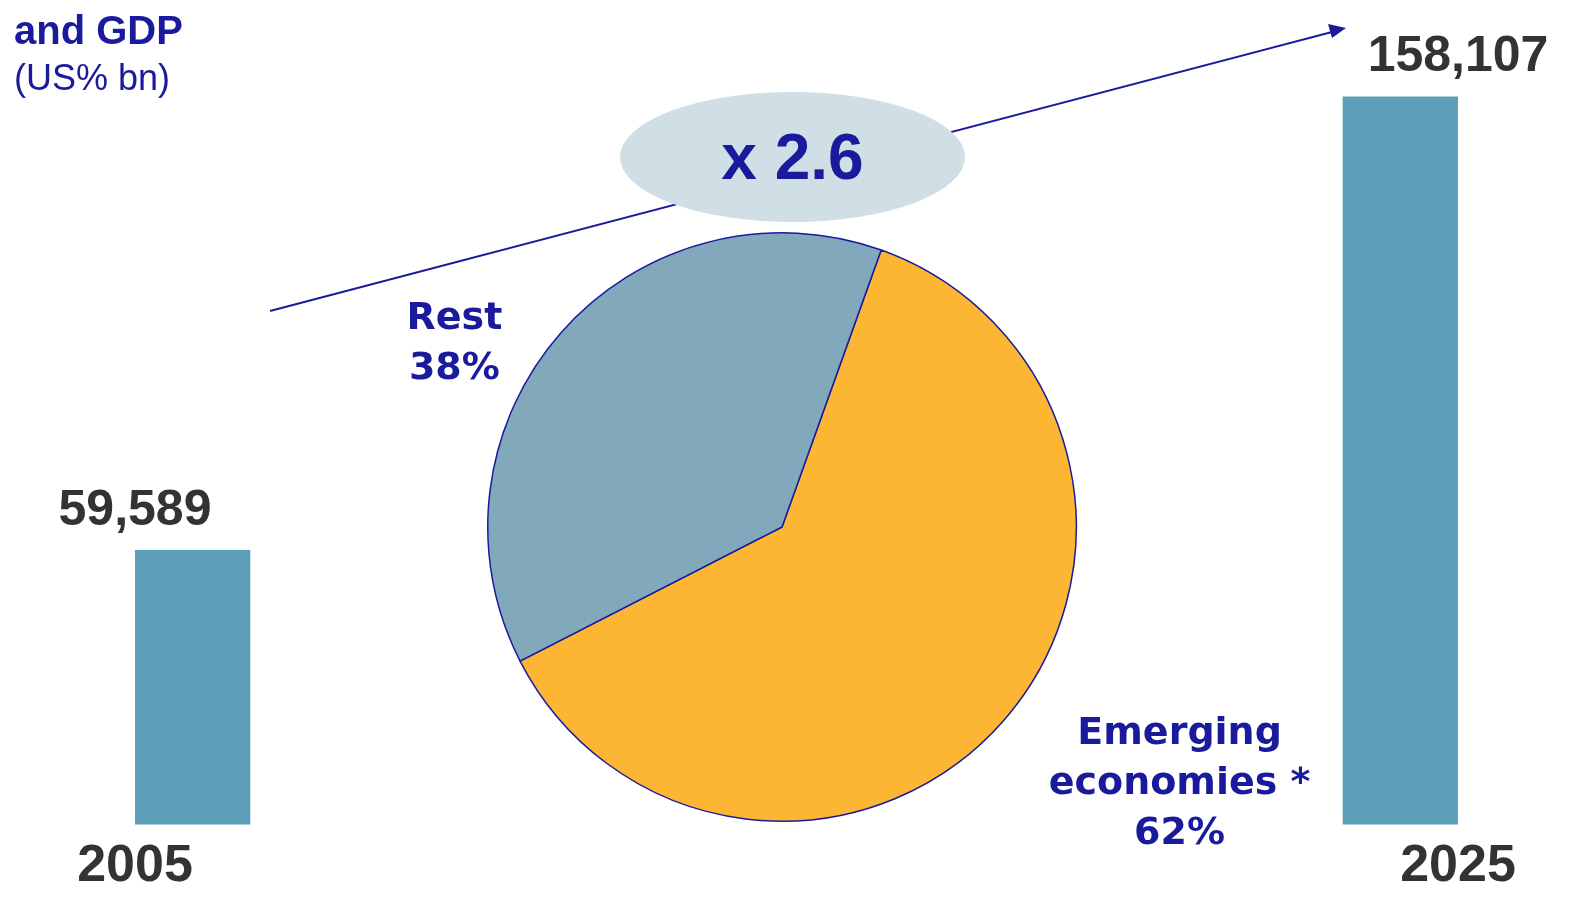 The width and height of the screenshot is (1581, 909). What do you see at coordinates (454, 366) in the screenshot?
I see `data-label: 38%` at bounding box center [454, 366].